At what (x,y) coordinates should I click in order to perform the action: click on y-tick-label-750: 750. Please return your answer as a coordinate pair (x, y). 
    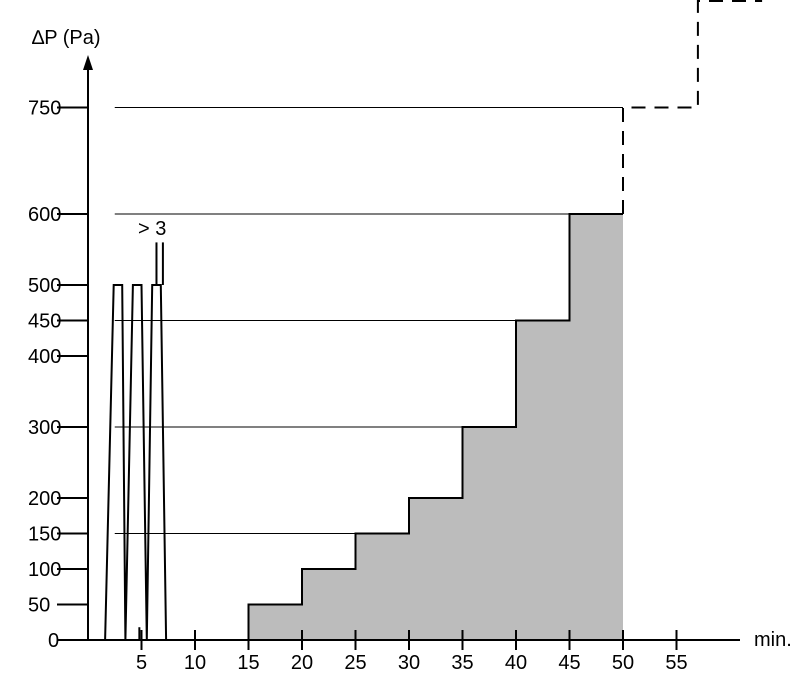
    Looking at the image, I should click on (44, 109).